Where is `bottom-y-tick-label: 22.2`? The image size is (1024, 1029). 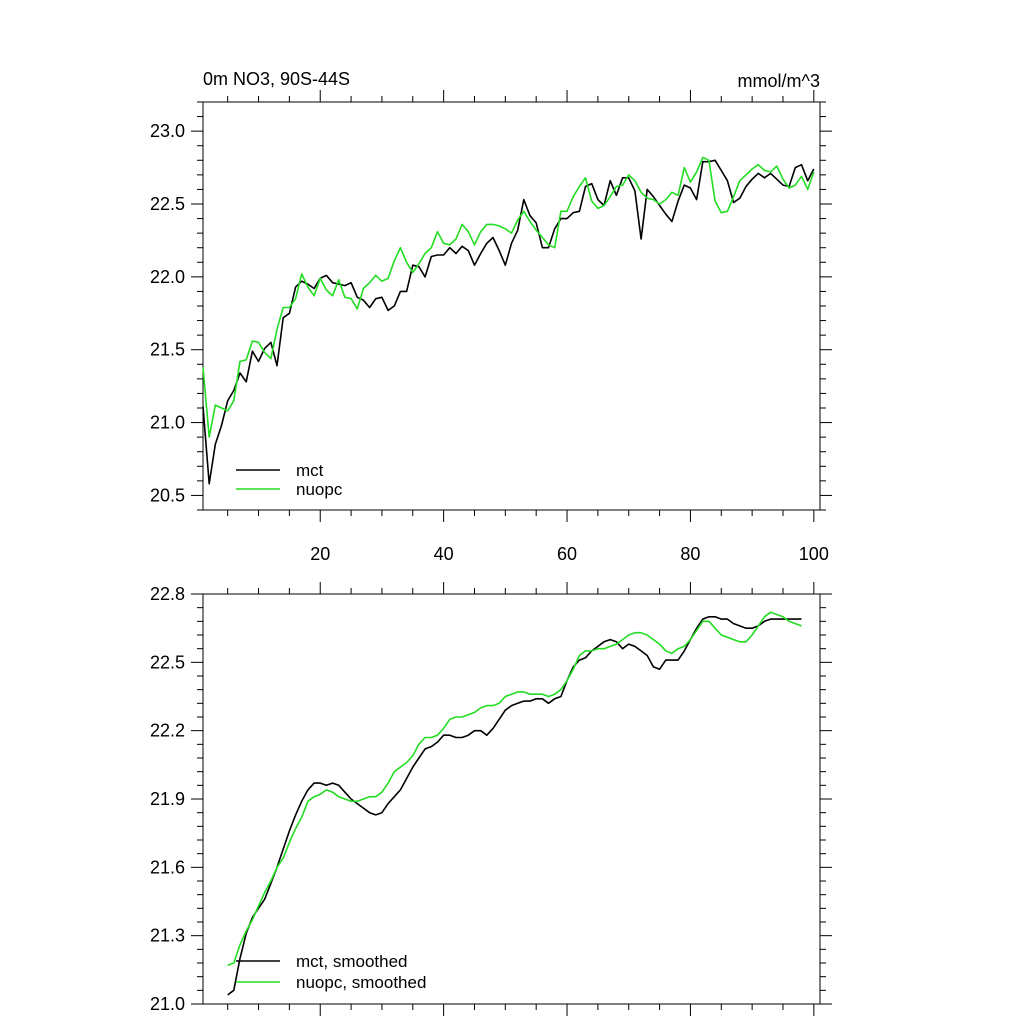 bottom-y-tick-label: 22.2 is located at coordinates (167, 731).